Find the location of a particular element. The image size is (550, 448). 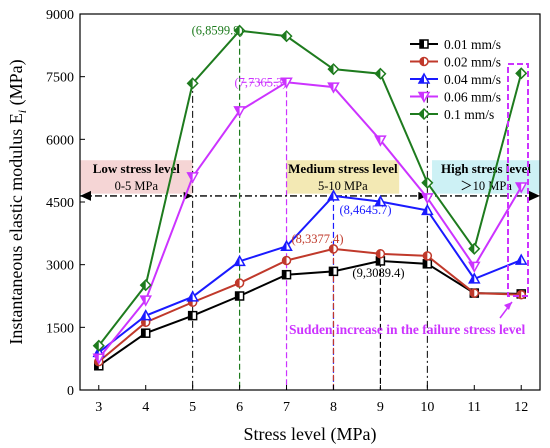

x-tick-label: 5 is located at coordinates (192, 407).